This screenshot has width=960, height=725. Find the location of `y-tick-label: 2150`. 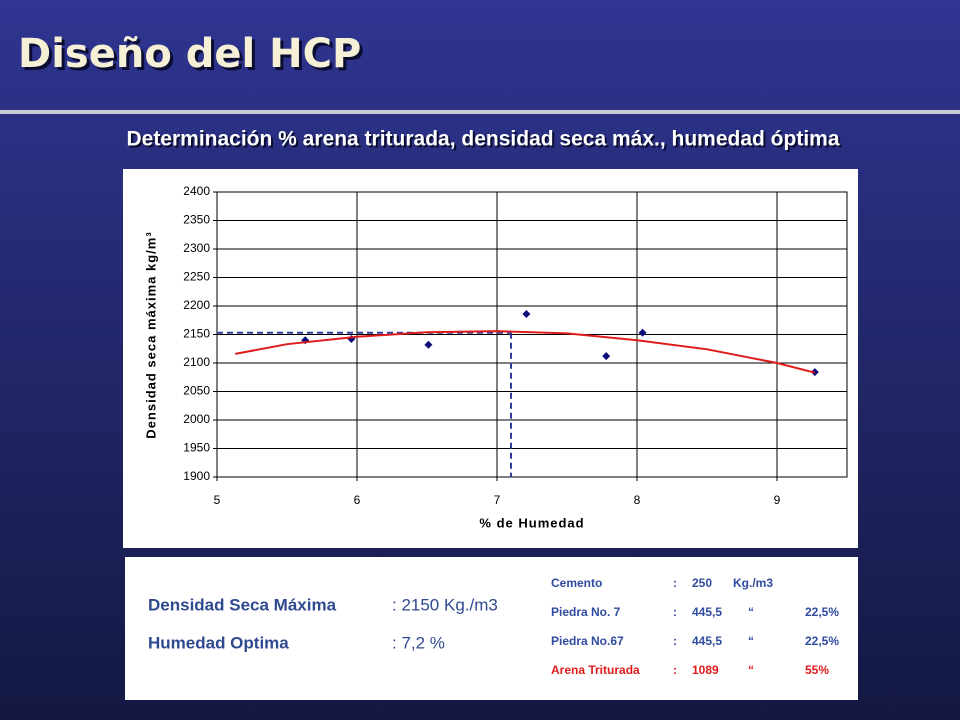

y-tick-label: 2150 is located at coordinates (196, 334).